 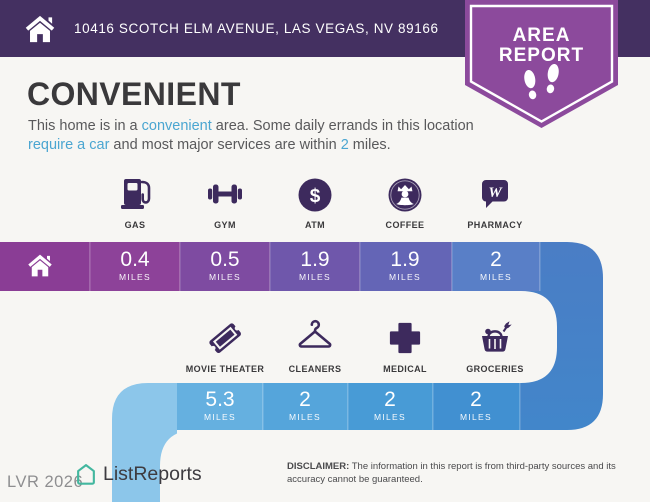 What do you see at coordinates (134, 94) in the screenshot?
I see `page-title: CONVENIENT` at bounding box center [134, 94].